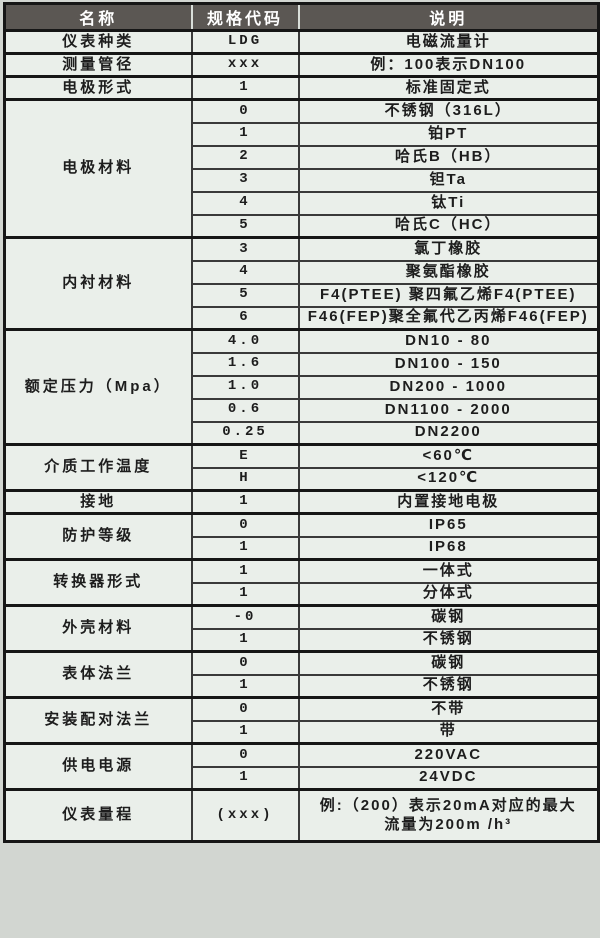 The image size is (600, 938). What do you see at coordinates (448, 732) in the screenshot?
I see `spec-description-cell: 带` at bounding box center [448, 732].